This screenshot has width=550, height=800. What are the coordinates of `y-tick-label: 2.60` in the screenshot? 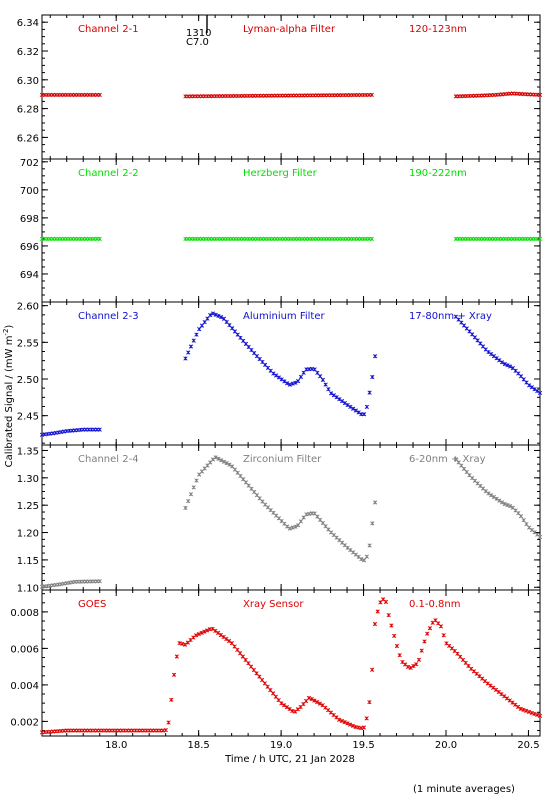 It's located at (28, 307).